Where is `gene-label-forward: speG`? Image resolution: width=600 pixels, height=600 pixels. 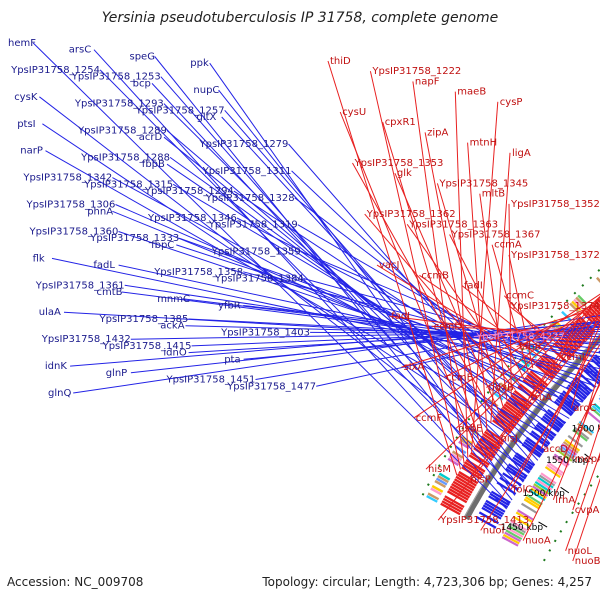
gene-label-forward: speG is located at coordinates (142, 57).